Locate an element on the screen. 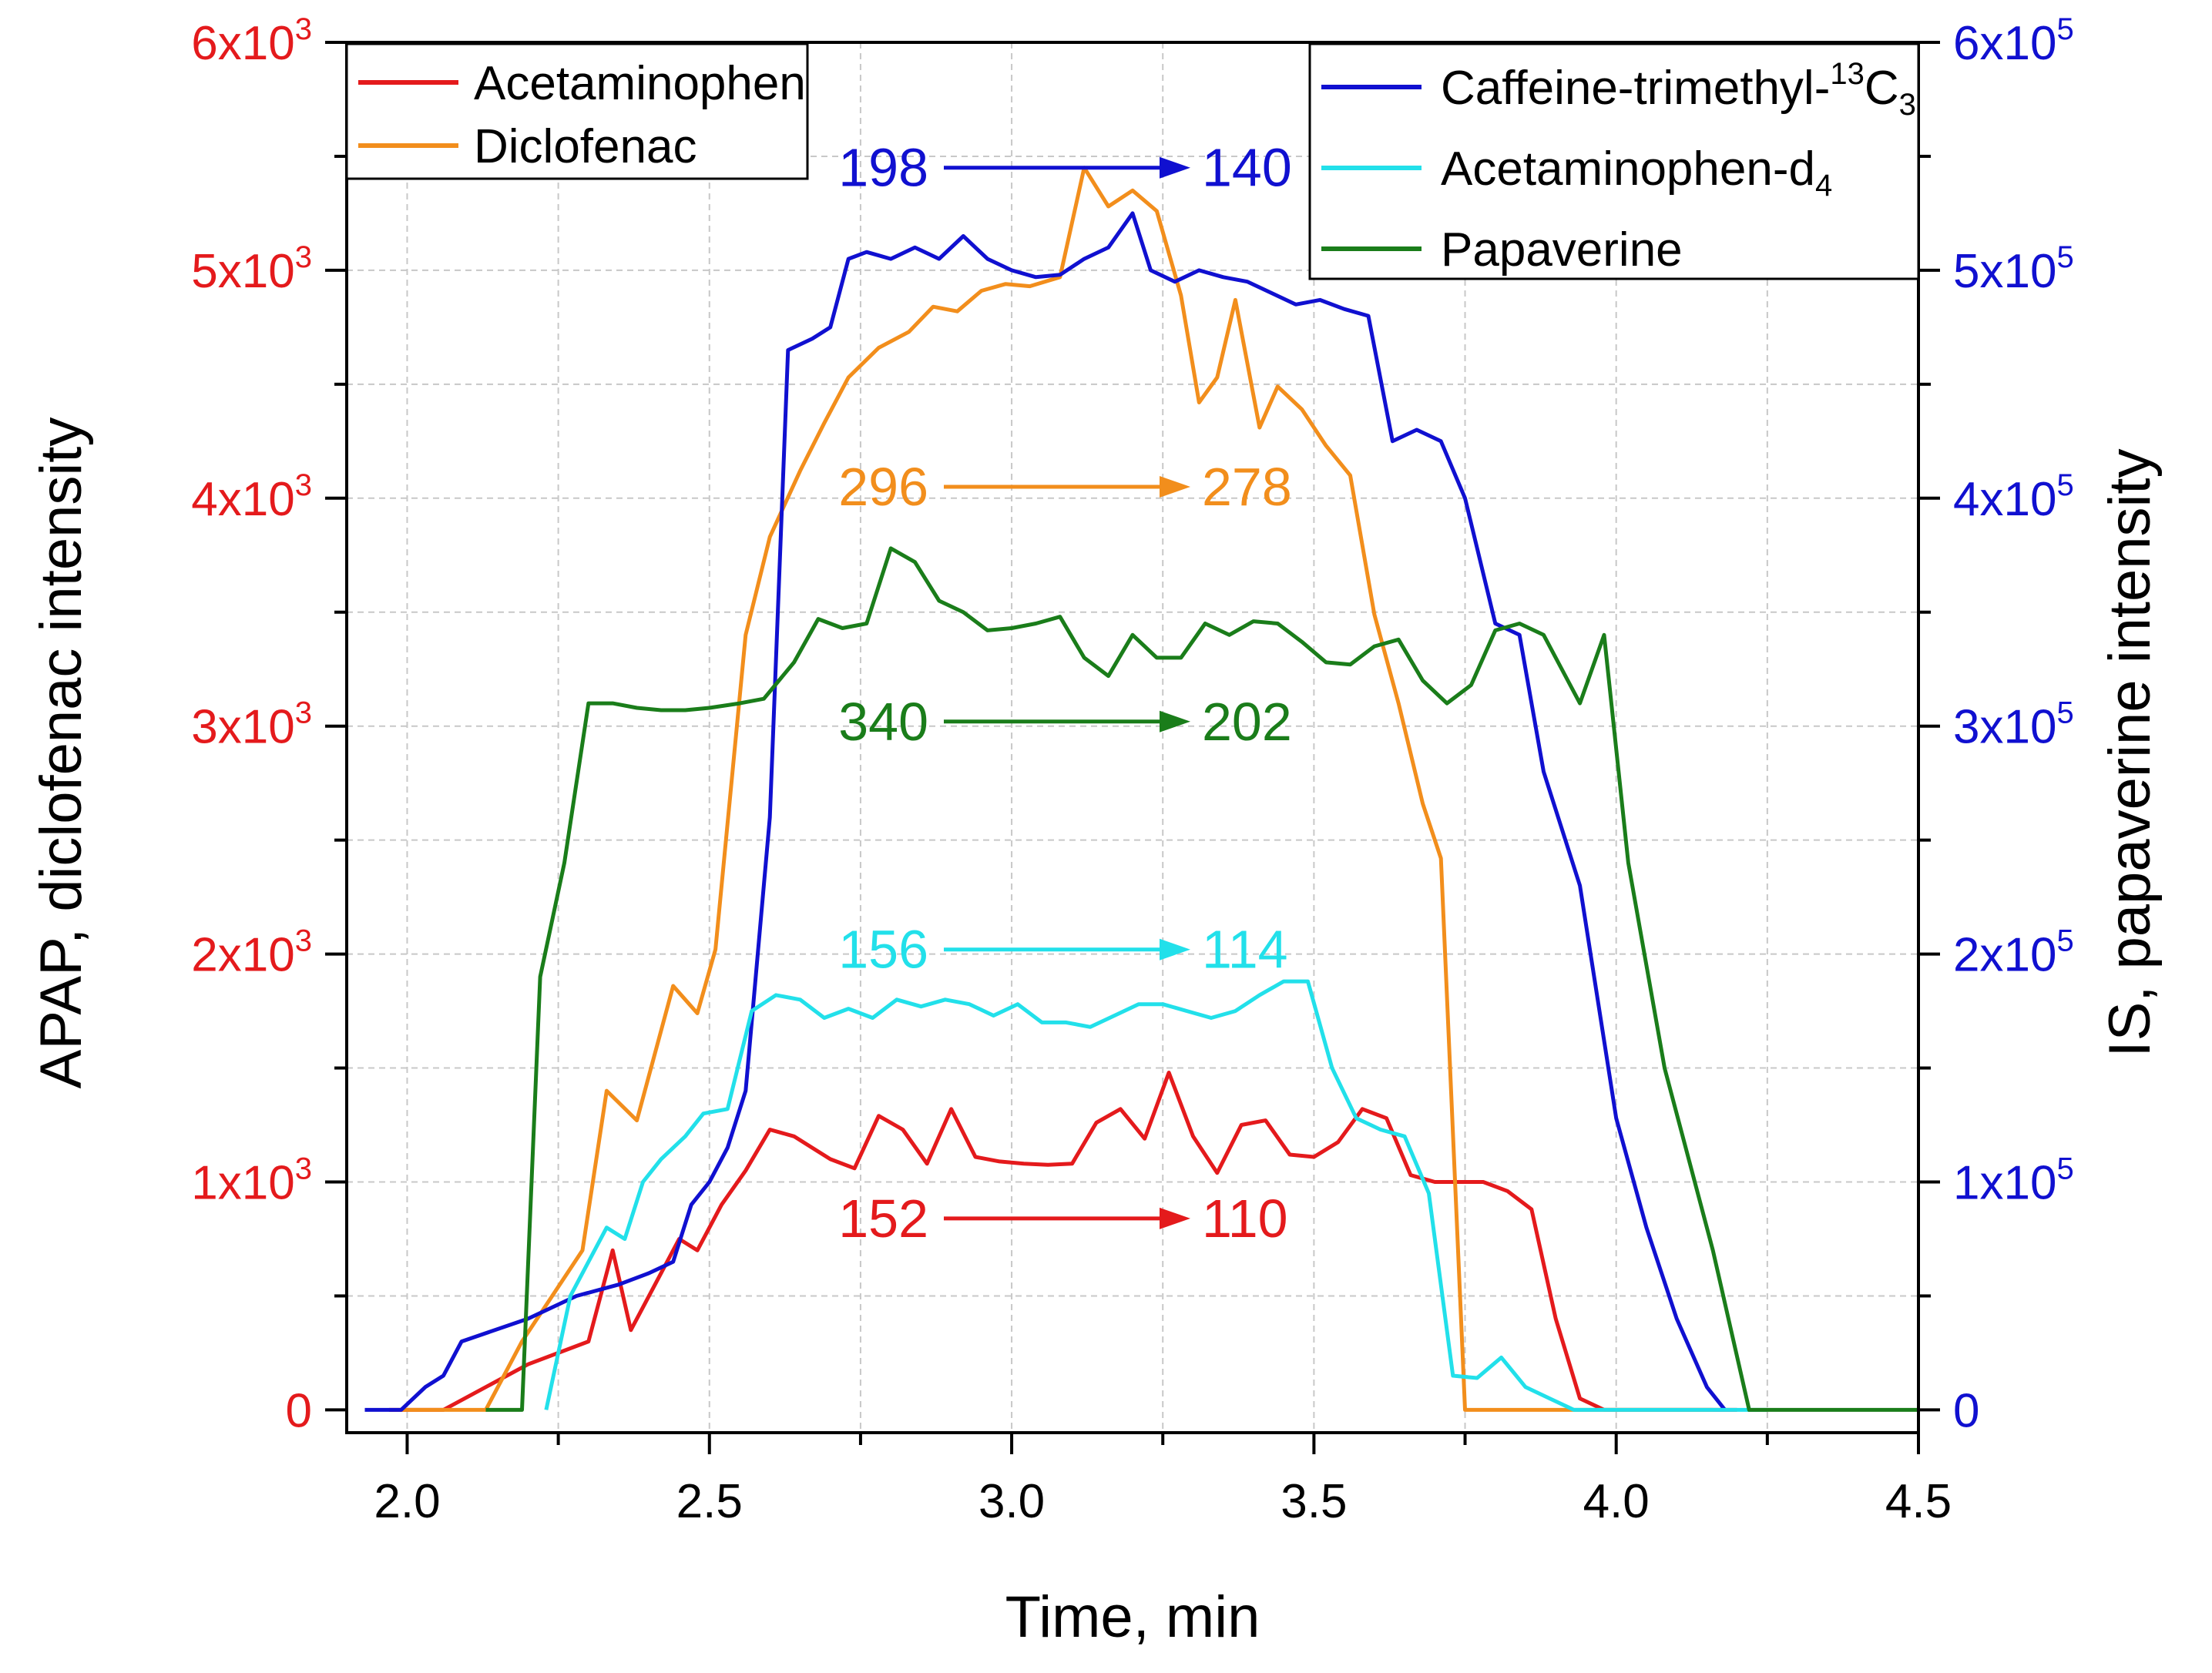  y-axis-right-label: IS, papaverine intensity is located at coordinates (2130, 752).